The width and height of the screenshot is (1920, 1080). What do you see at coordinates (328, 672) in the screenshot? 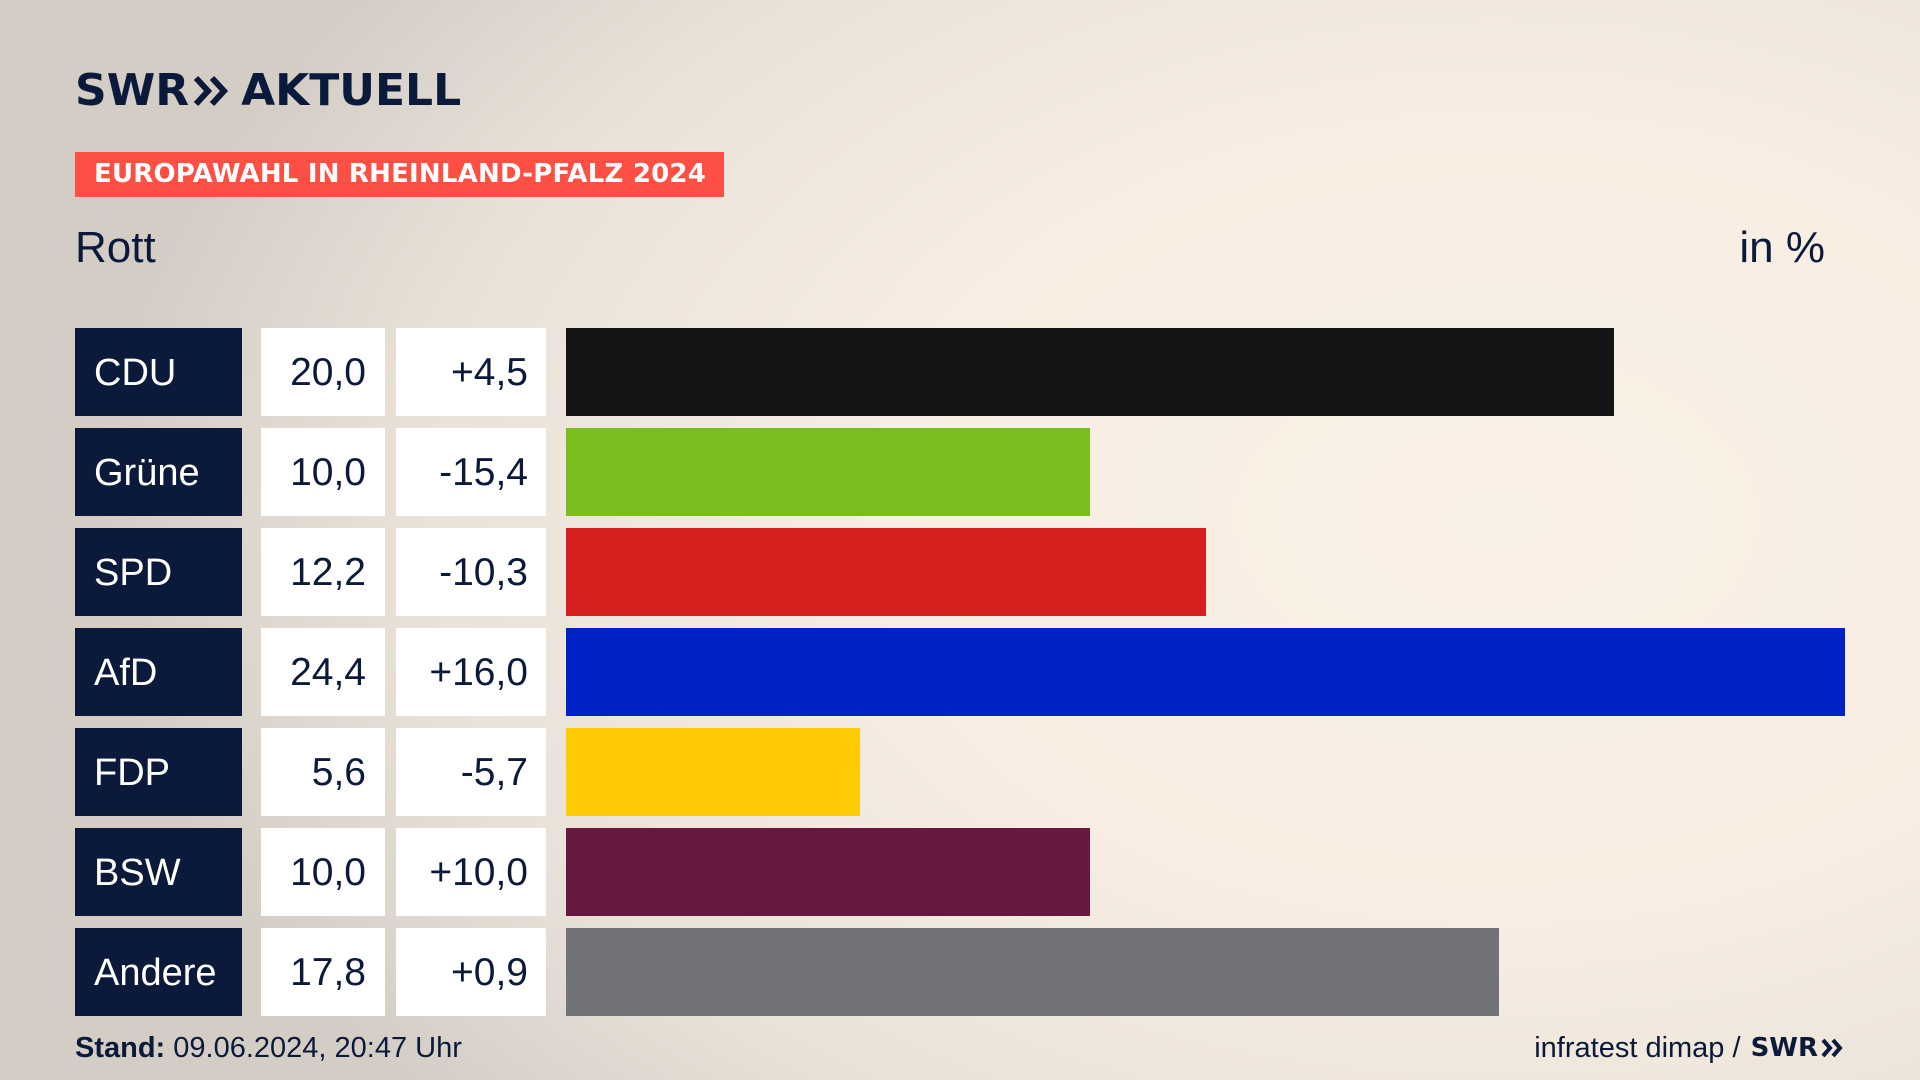
I see `value-label: 24,4` at bounding box center [328, 672].